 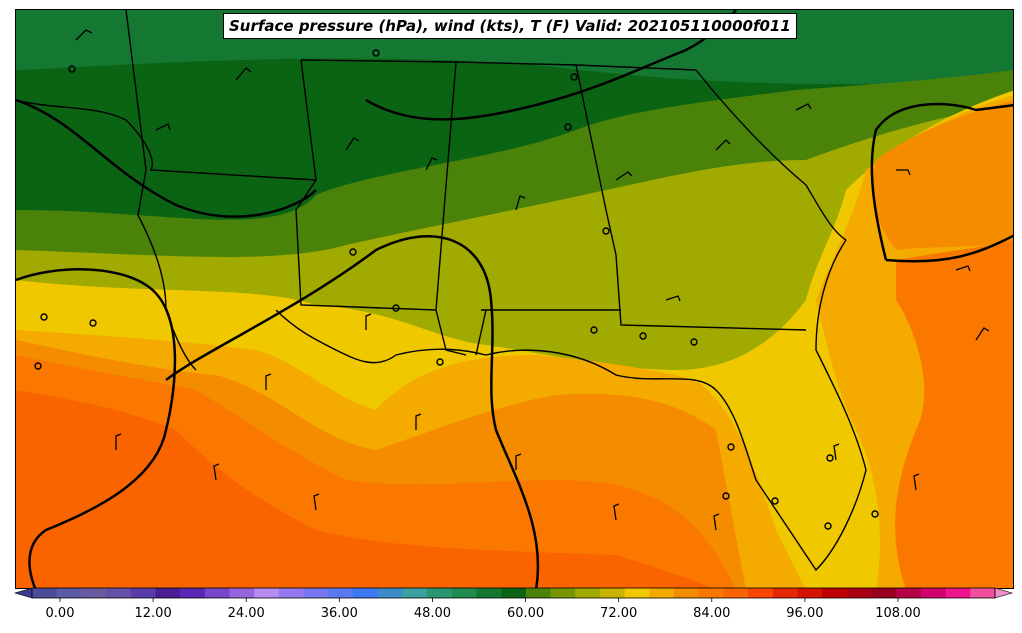 I want to click on colorbar-tick-label: 48.00, so click(x=432, y=613).